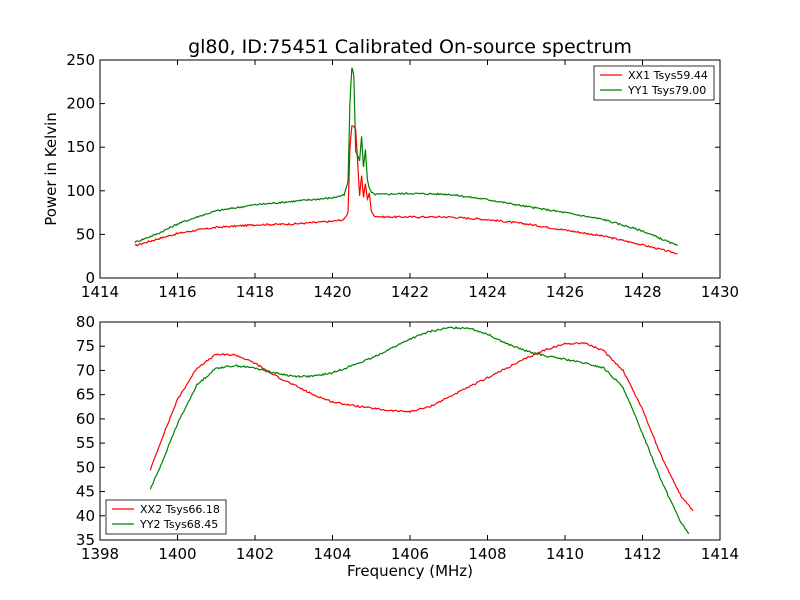  Describe the element at coordinates (80, 191) in the screenshot. I see `y-tick-label: 100` at that location.